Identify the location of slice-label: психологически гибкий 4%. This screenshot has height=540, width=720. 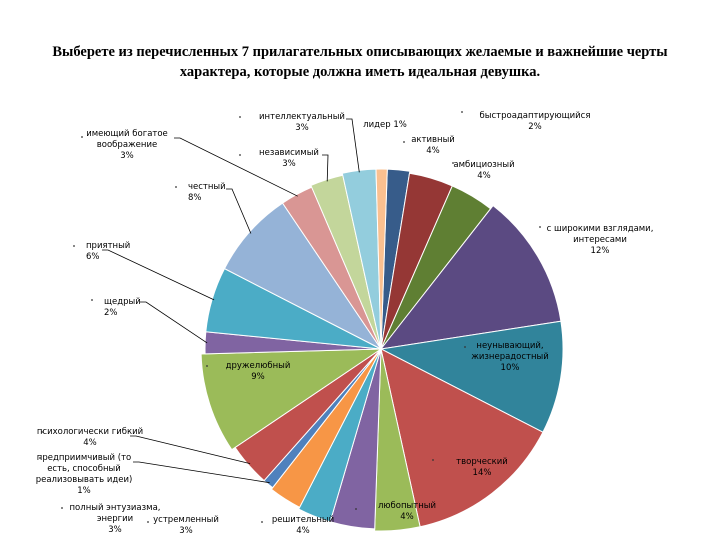
(90, 437).